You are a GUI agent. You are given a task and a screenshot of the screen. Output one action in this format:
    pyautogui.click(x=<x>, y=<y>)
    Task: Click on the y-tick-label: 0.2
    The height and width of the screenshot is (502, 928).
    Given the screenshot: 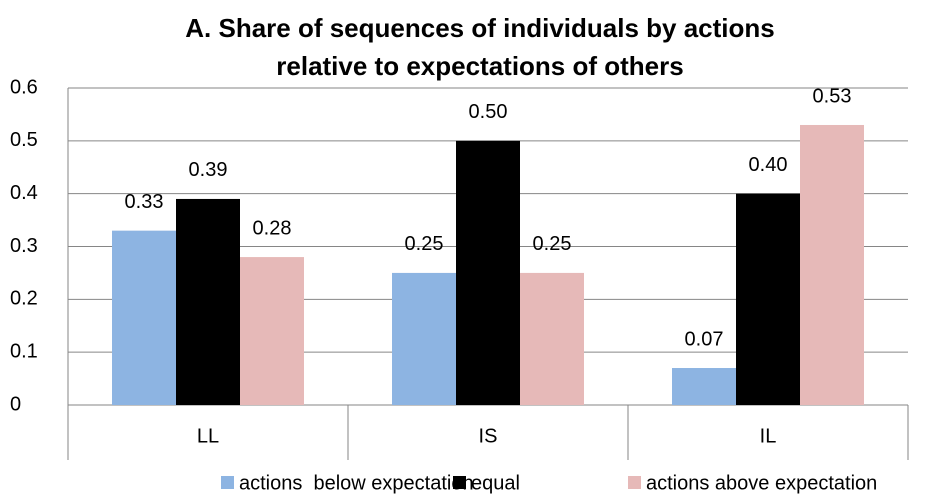 What is the action you would take?
    pyautogui.click(x=24, y=299)
    